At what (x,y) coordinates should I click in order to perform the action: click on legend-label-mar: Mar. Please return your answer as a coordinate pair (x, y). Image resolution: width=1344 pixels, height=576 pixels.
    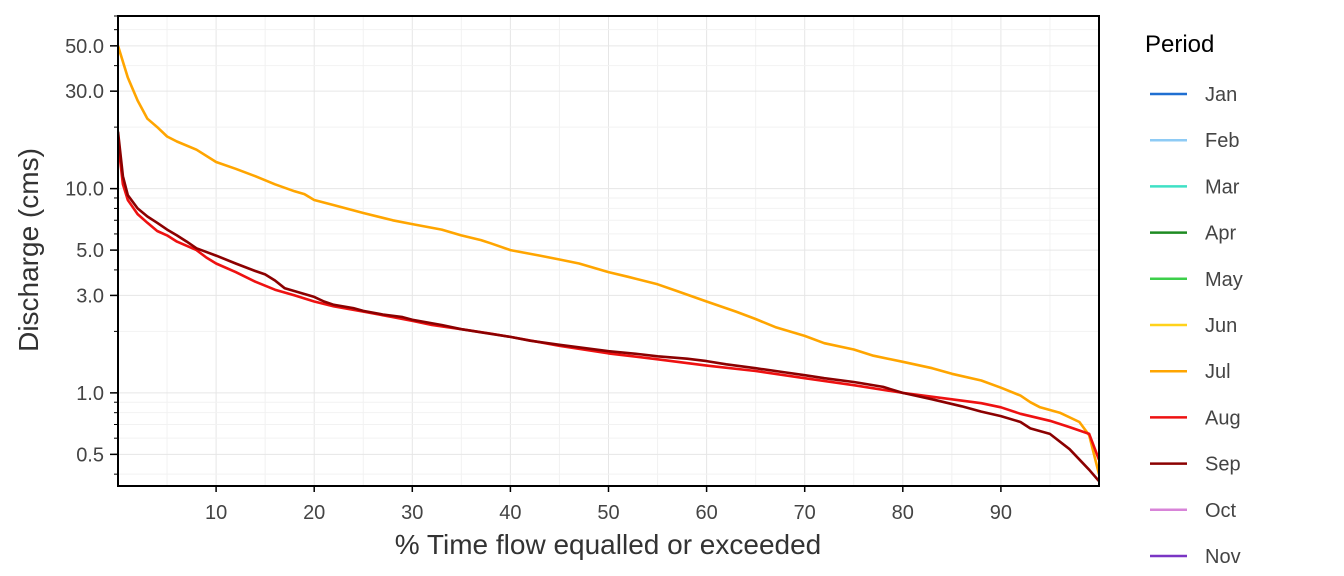
    Looking at the image, I should click on (1222, 187).